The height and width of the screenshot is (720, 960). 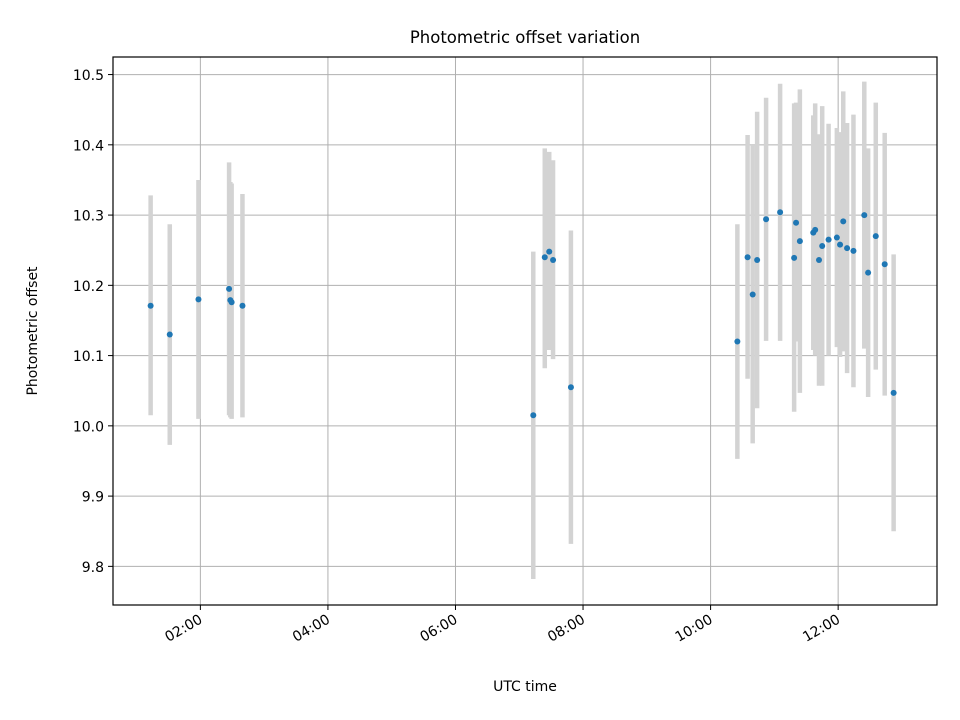 What do you see at coordinates (88, 427) in the screenshot?
I see `y-tick-label: 10.0` at bounding box center [88, 427].